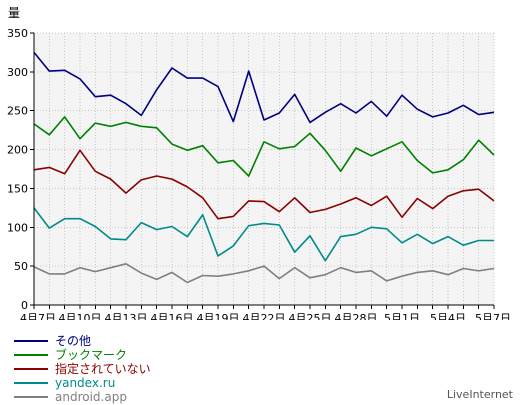  Describe the element at coordinates (17, 150) in the screenshot. I see `y-tick-label: 200` at that location.